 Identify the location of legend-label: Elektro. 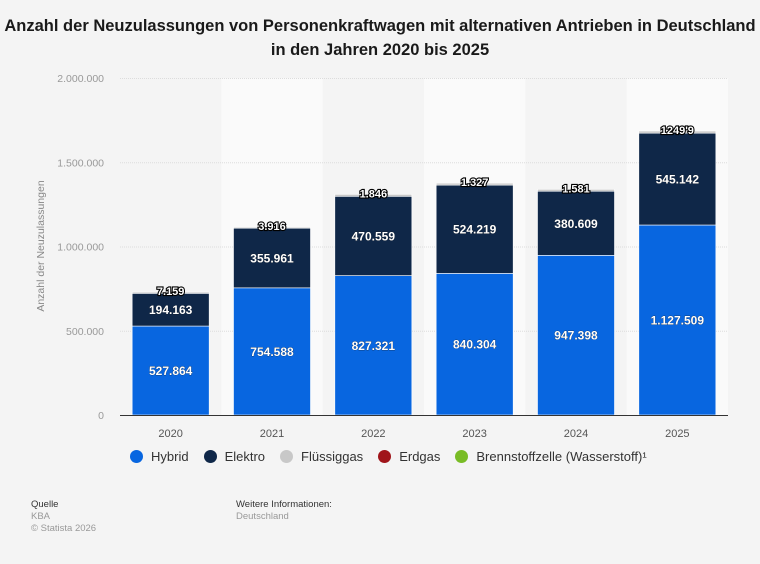
(245, 456).